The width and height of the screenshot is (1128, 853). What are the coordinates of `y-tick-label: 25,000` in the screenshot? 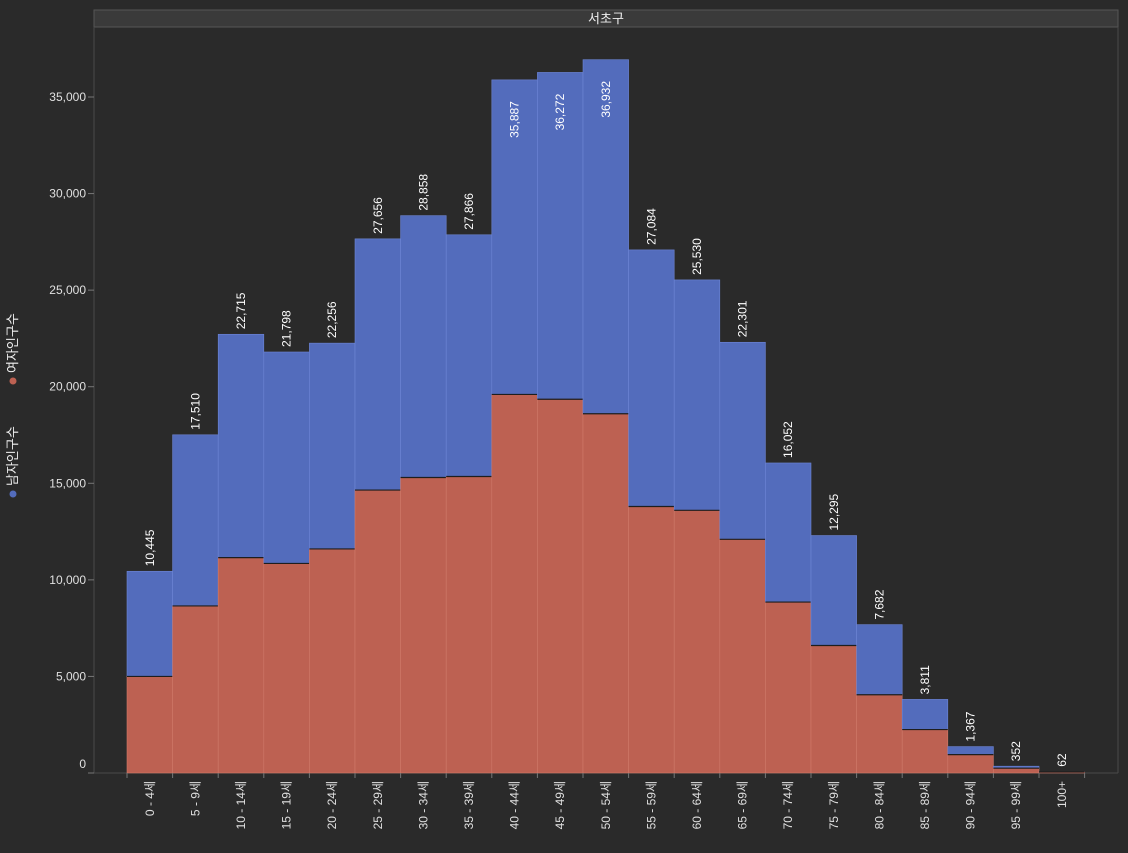 It's located at (67, 290).